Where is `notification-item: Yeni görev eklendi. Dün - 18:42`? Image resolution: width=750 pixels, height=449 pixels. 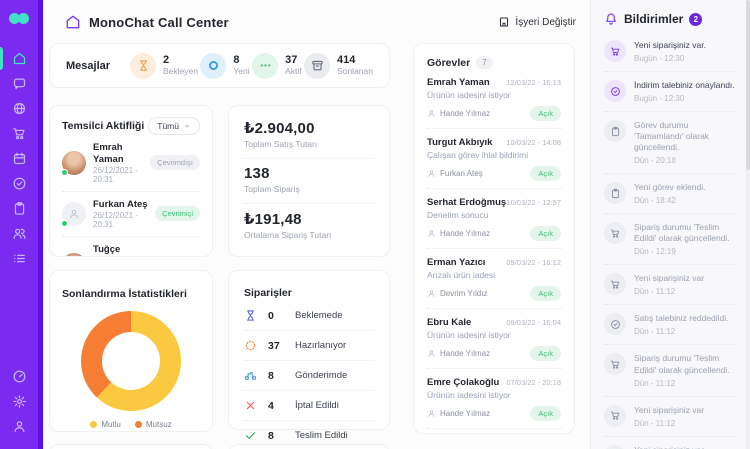 notification-item: Yeni görev eklendi. Dün - 18:42 is located at coordinates (671, 194).